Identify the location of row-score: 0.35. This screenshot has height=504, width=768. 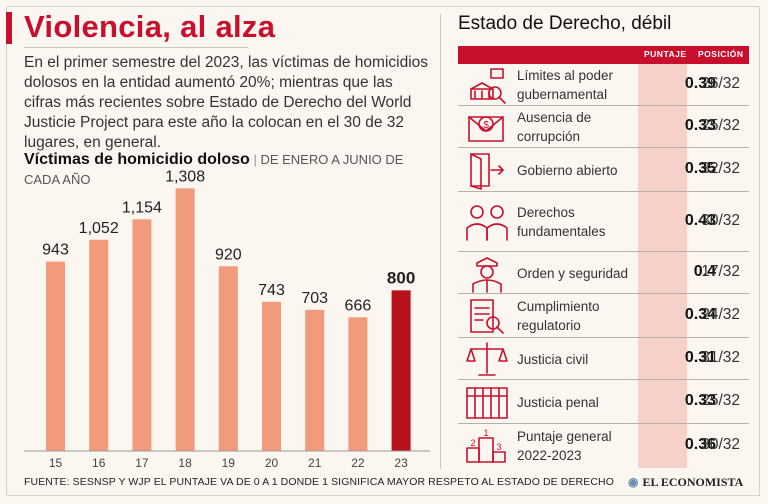
(700, 168).